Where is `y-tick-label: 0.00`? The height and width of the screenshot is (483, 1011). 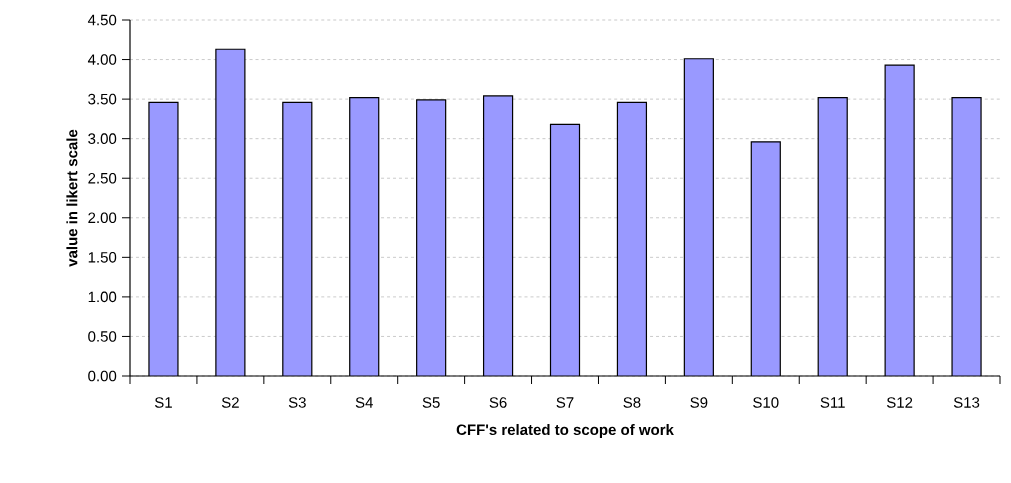
y-tick-label: 0.00 is located at coordinates (102, 376).